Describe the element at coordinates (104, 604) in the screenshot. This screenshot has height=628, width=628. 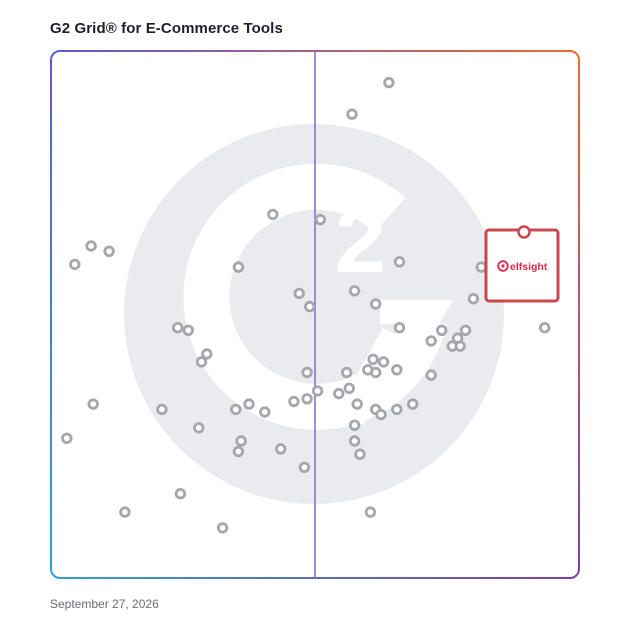
I see `report-date: September 27, 2026` at that location.